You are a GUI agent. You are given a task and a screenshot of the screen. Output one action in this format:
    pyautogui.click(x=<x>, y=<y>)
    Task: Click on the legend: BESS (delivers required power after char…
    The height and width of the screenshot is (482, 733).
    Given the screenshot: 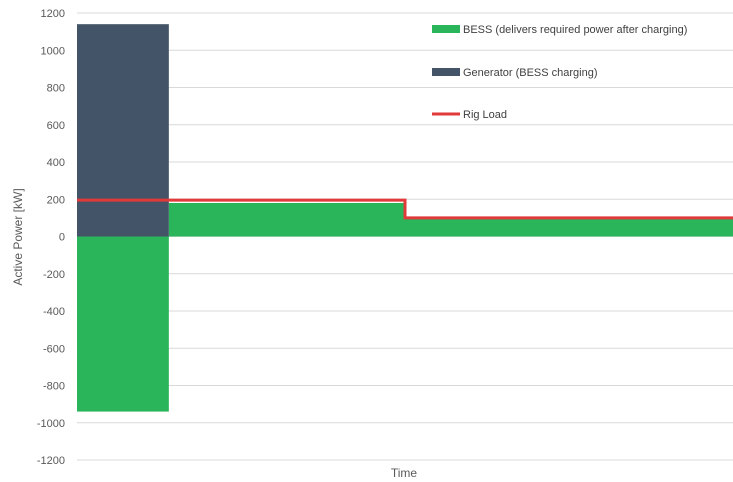 What is the action you would take?
    pyautogui.click(x=559, y=72)
    